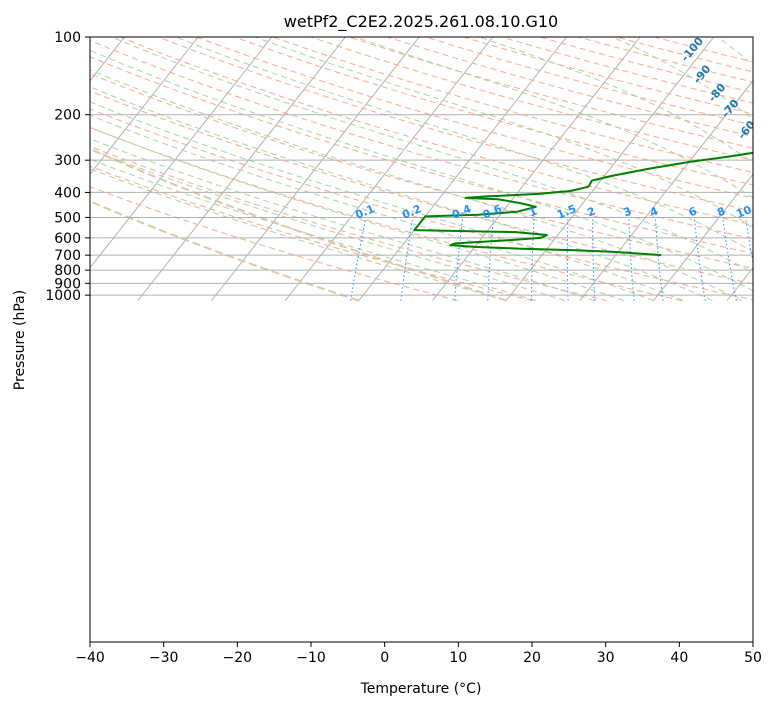 This screenshot has width=775, height=708. Describe the element at coordinates (591, 211) in the screenshot. I see `mixing-ratio-label: 2` at that location.